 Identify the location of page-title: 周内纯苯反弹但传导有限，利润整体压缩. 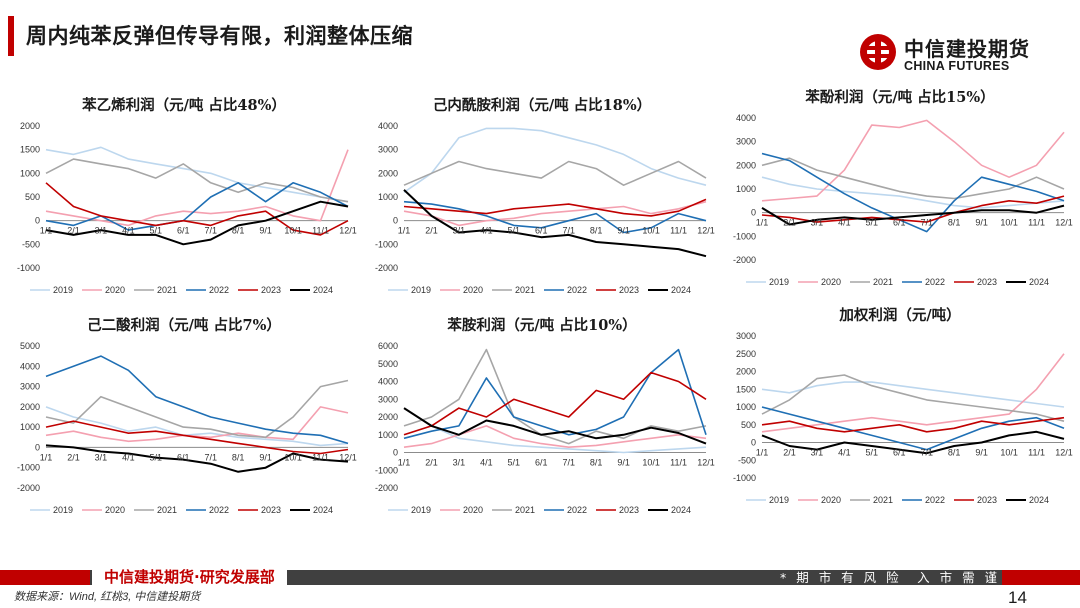
(219, 36).